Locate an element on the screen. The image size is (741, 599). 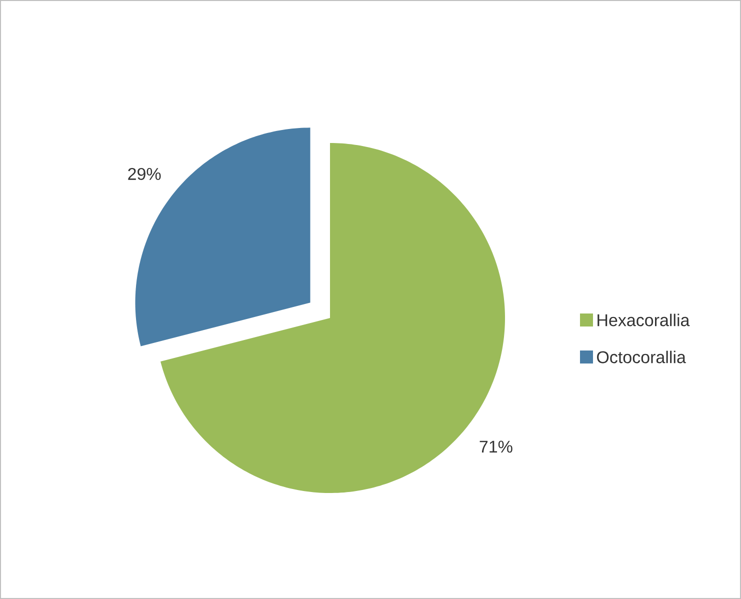
data-label: 71% is located at coordinates (496, 446).